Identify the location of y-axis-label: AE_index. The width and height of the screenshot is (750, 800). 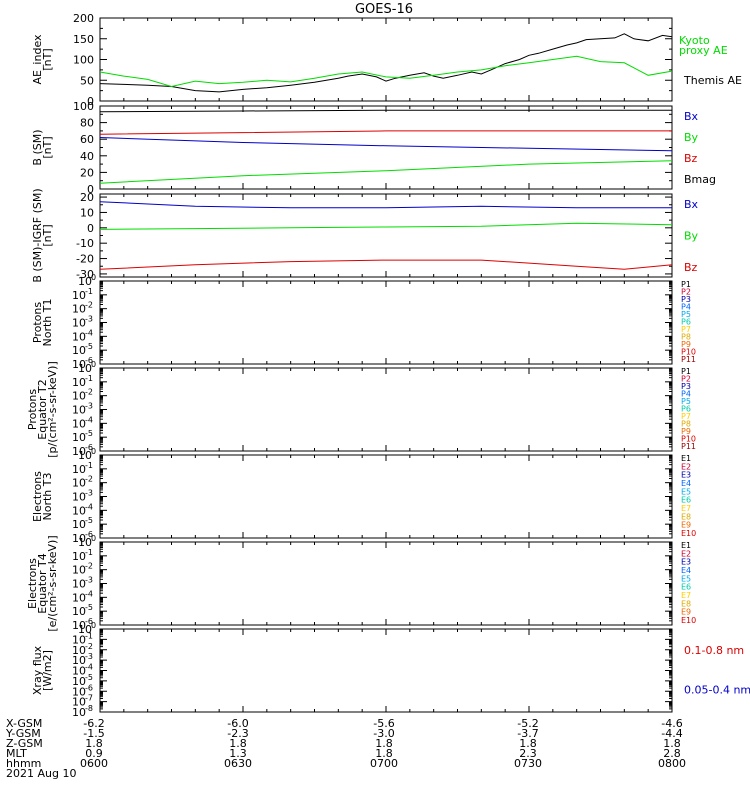
(37, 59).